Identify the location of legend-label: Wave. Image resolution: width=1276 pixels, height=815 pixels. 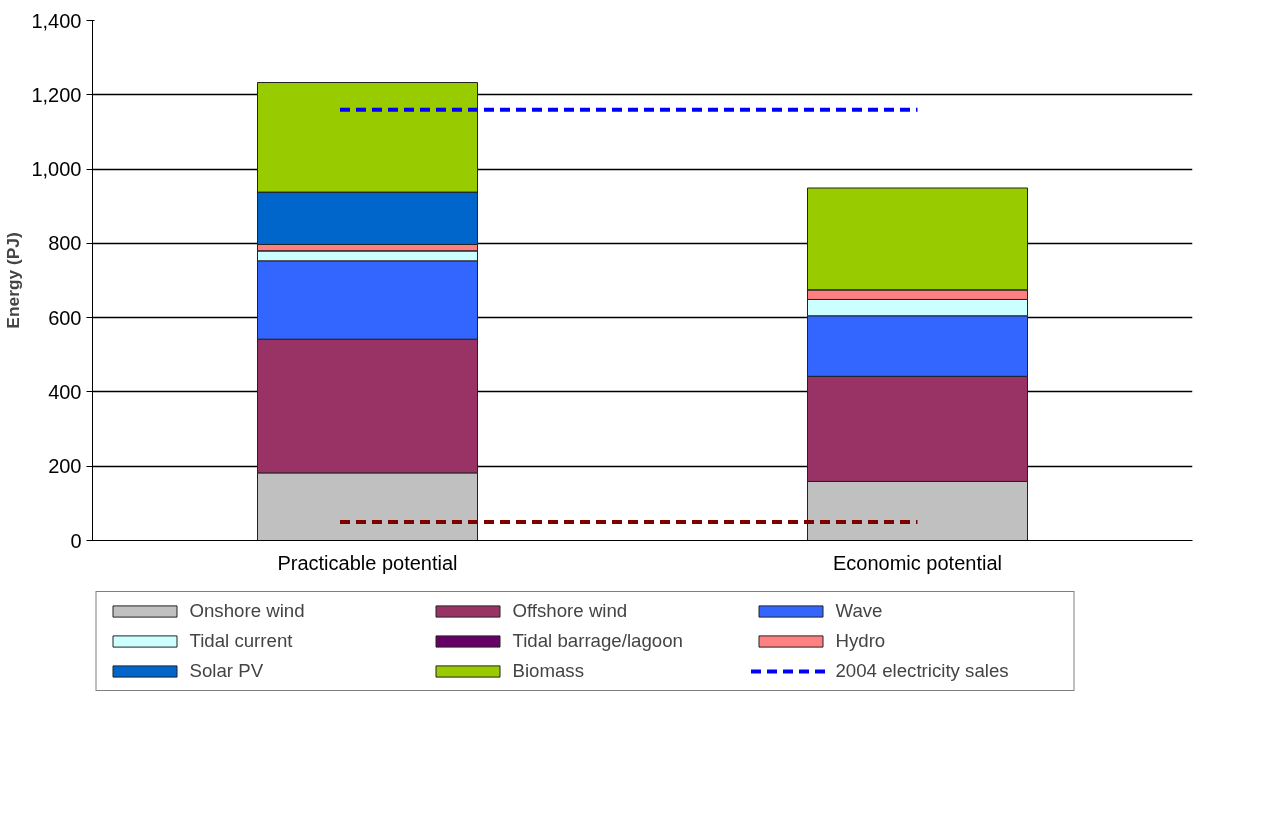
(859, 611).